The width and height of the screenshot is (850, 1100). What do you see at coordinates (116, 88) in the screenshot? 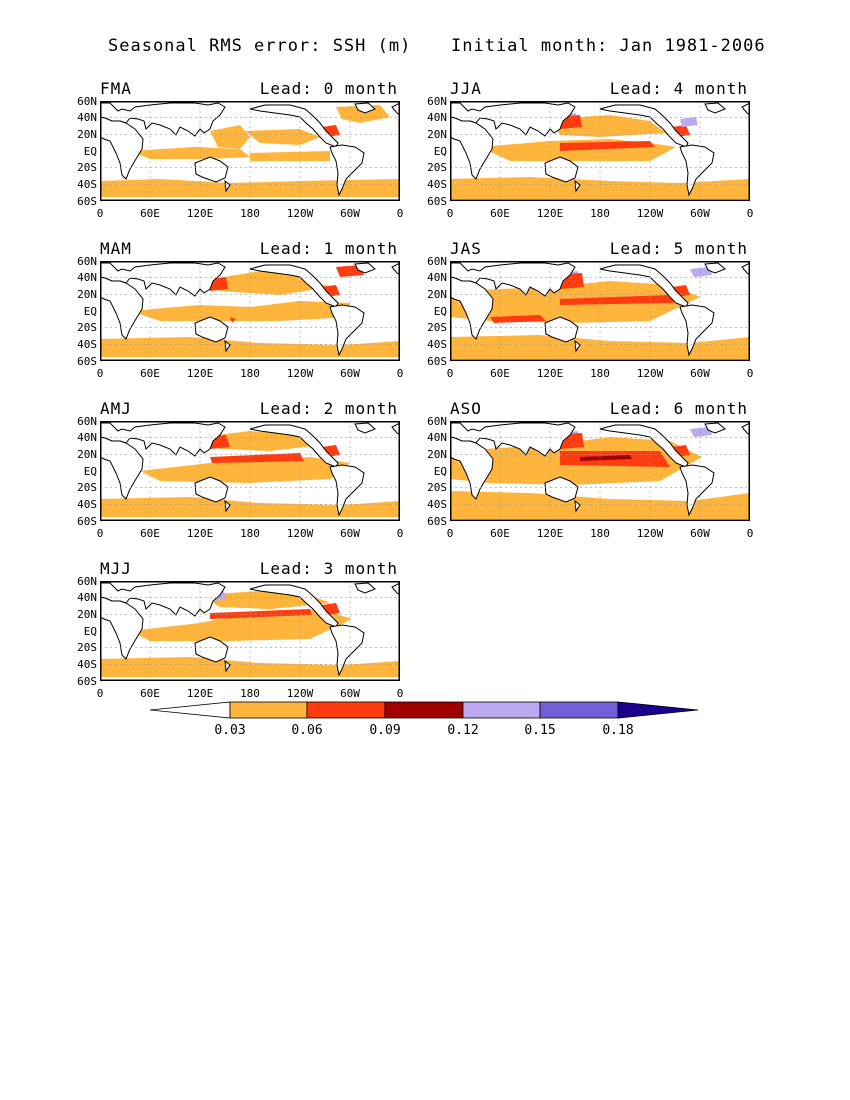
I see `panel-season-label: FMA` at bounding box center [116, 88].